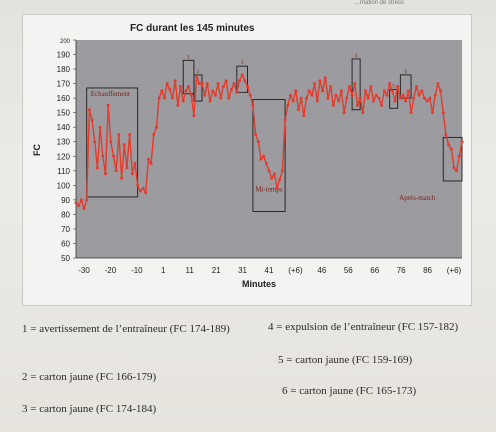  What do you see at coordinates (295, 270) in the screenshot?
I see `x-tick-label: (+6)` at bounding box center [295, 270].